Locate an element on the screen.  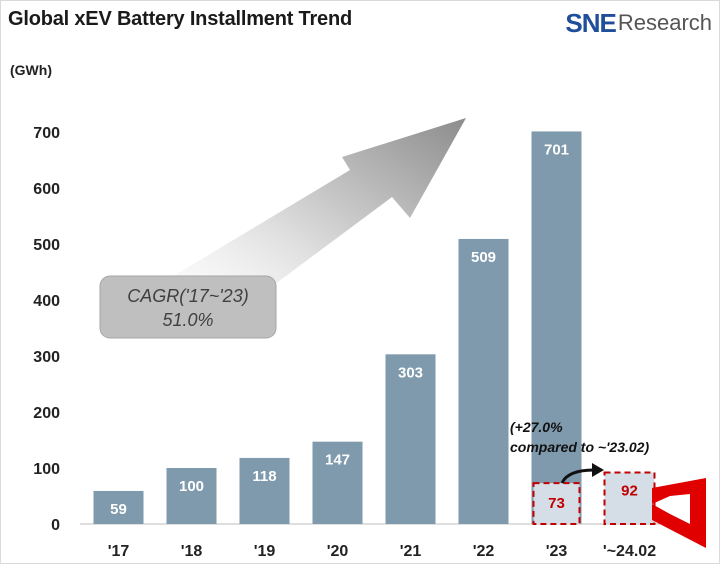
x-tick-label: '~24.02 is located at coordinates (629, 551).